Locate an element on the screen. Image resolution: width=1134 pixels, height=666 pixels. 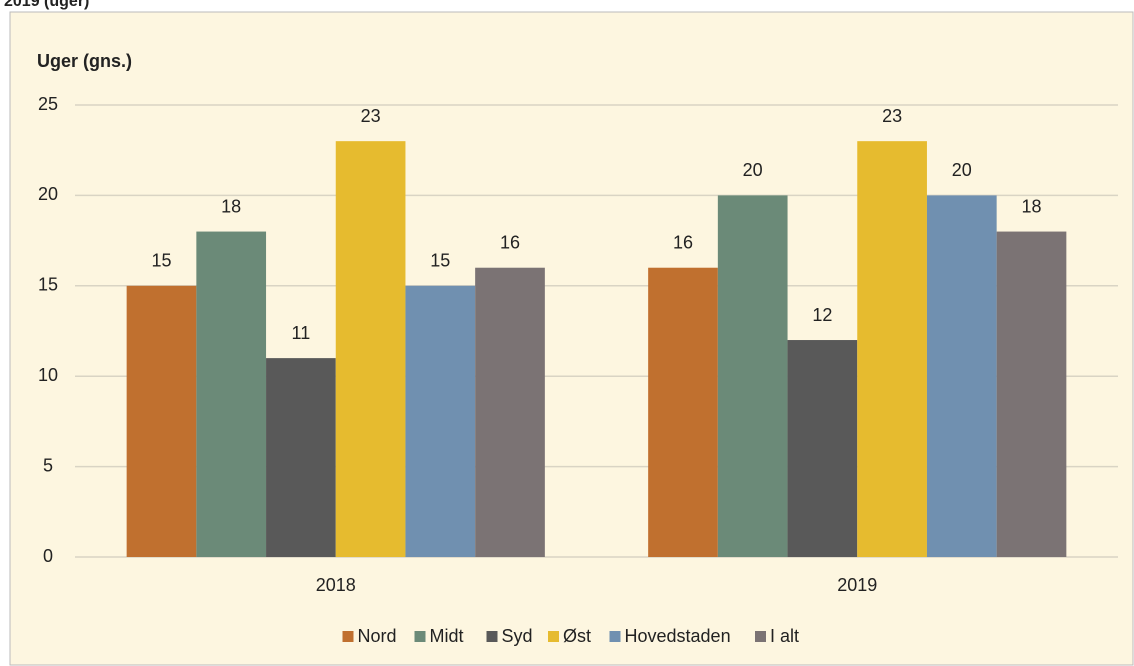
legend-label: Midt is located at coordinates (447, 636).